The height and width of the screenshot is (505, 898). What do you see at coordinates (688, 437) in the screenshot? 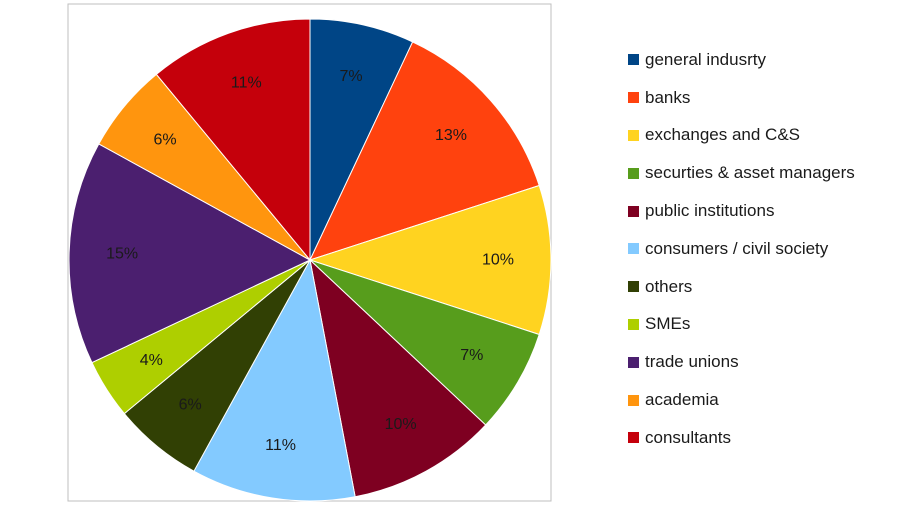
I see `legend-label: consultants` at bounding box center [688, 437].